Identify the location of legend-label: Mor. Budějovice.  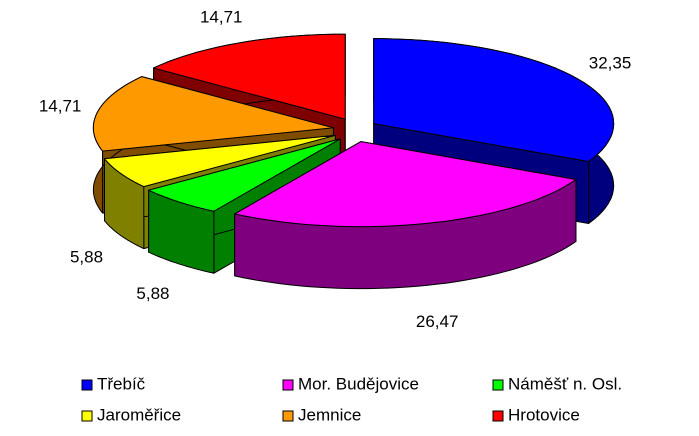
(358, 383).